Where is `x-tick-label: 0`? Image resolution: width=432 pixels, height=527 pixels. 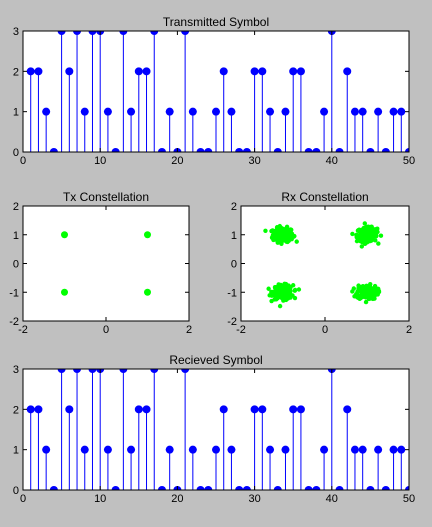
x-tick-label: 0 is located at coordinates (23, 499).